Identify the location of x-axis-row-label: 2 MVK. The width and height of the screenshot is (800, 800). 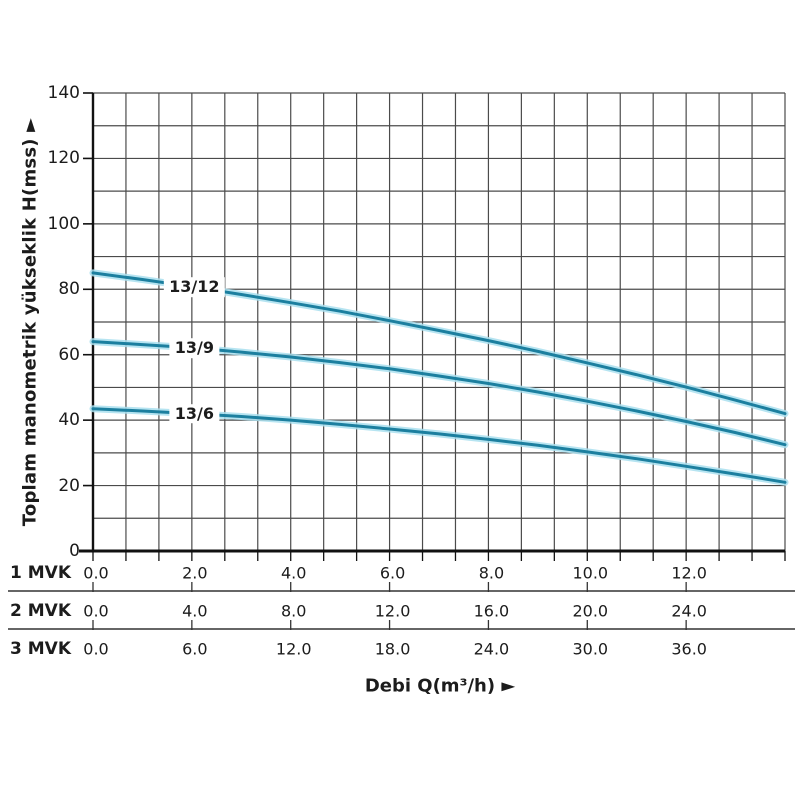
(40, 611).